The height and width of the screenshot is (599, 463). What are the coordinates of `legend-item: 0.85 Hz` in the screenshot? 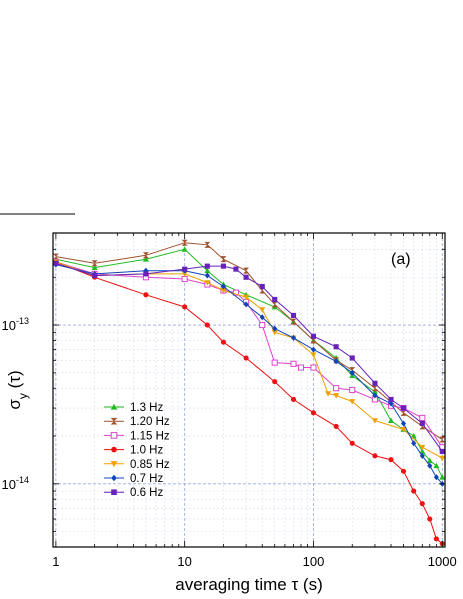 It's located at (137, 465).